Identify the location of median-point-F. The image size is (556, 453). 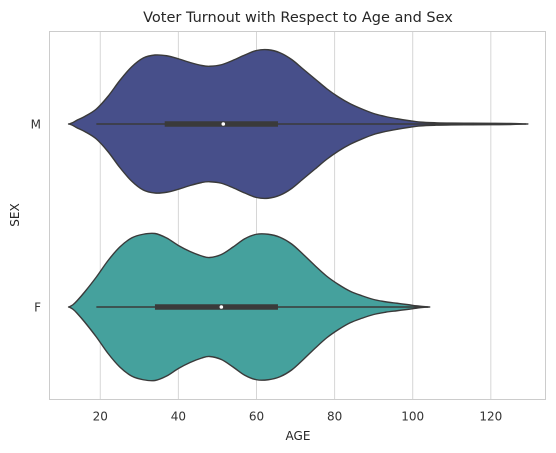
(221, 307).